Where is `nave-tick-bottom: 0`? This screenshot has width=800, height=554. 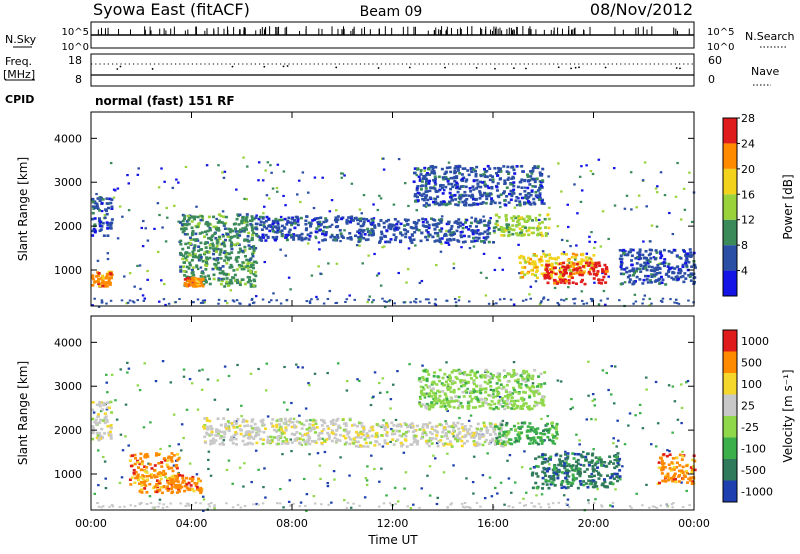 nave-tick-bottom: 0 is located at coordinates (711, 79).